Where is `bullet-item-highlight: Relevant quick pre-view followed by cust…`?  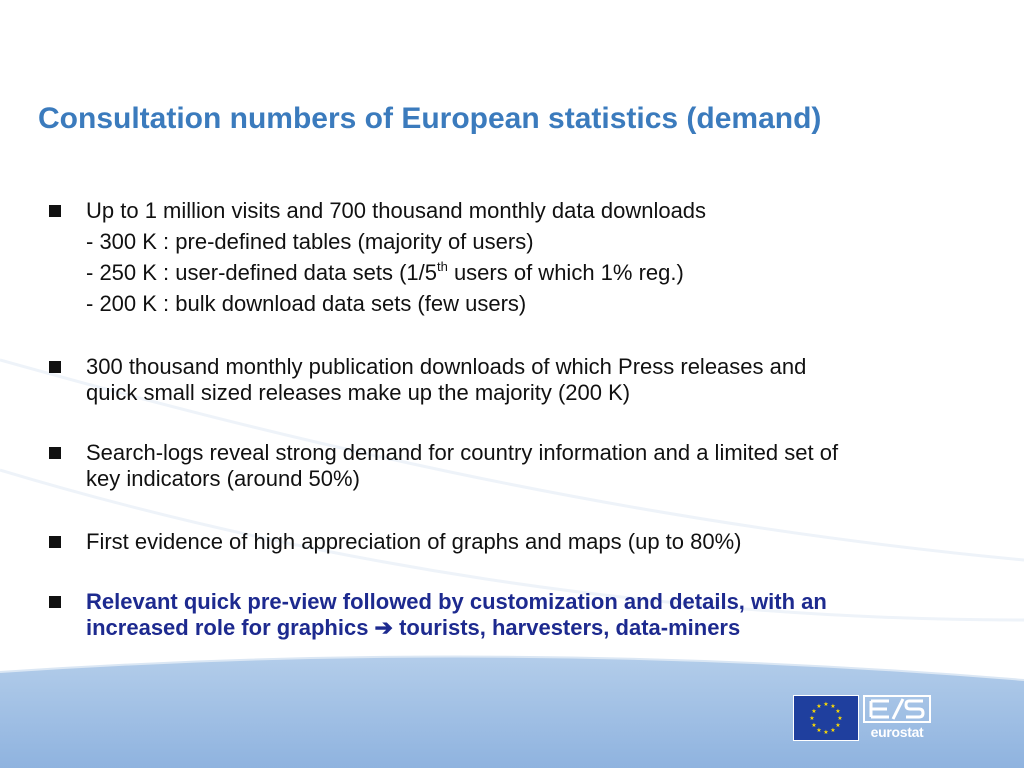
bullet-item-highlight: Relevant quick pre-view followed by cust… is located at coordinates (514, 615).